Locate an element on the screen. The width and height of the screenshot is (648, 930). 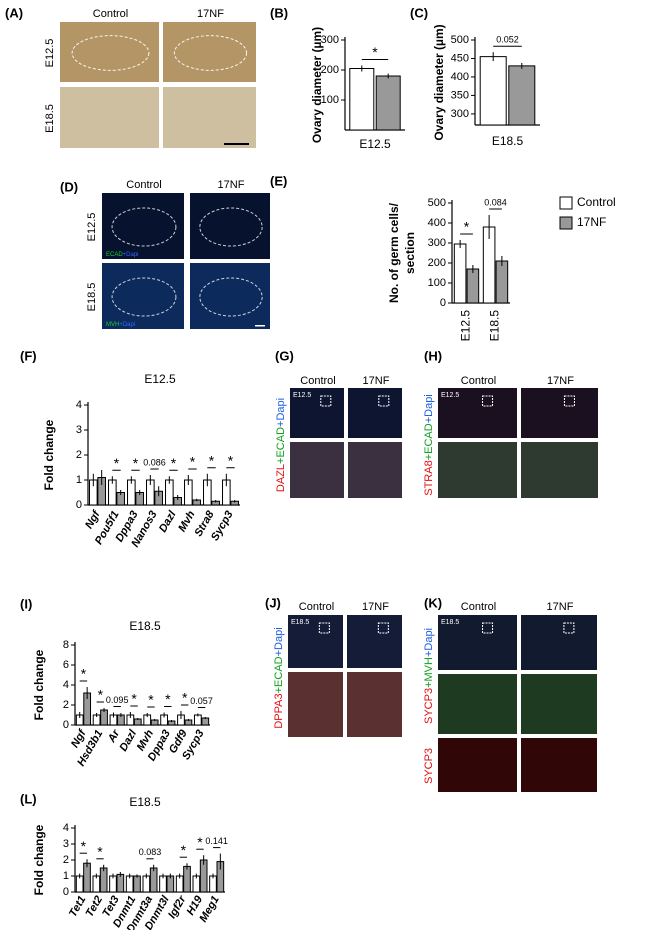
significance-label: 0.084 is located at coordinates (495, 202).